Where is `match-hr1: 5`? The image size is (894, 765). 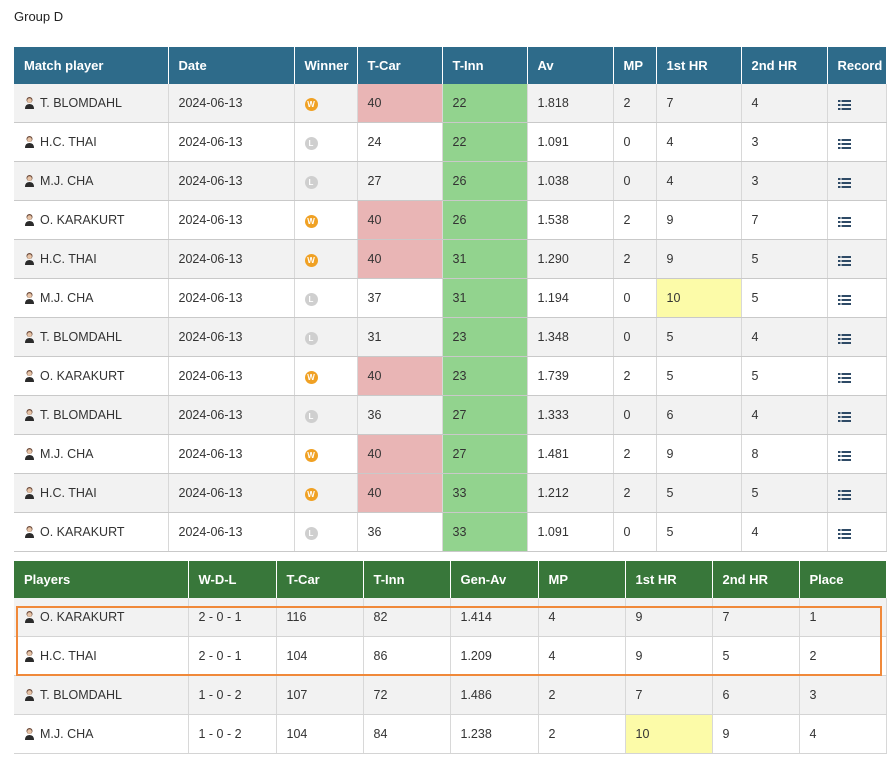 match-hr1: 5 is located at coordinates (699, 532).